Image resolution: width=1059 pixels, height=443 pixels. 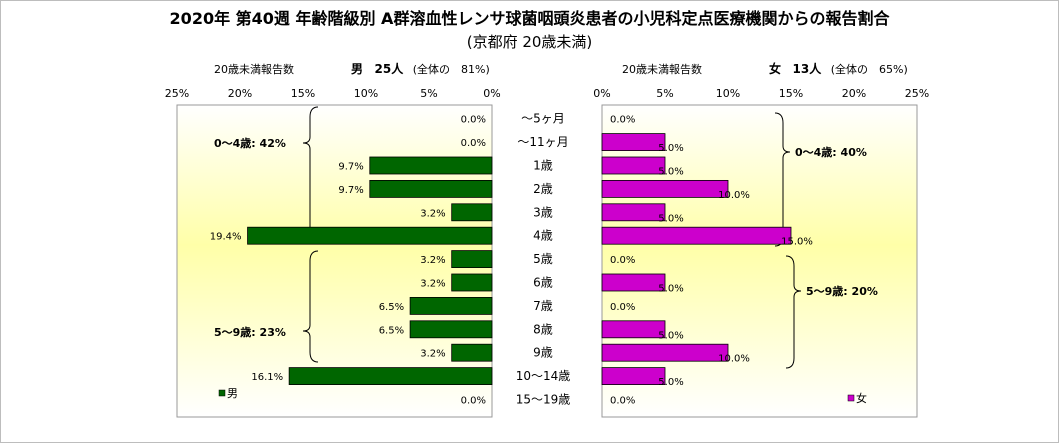 I want to click on male-header-sex: 男, so click(x=357, y=69).